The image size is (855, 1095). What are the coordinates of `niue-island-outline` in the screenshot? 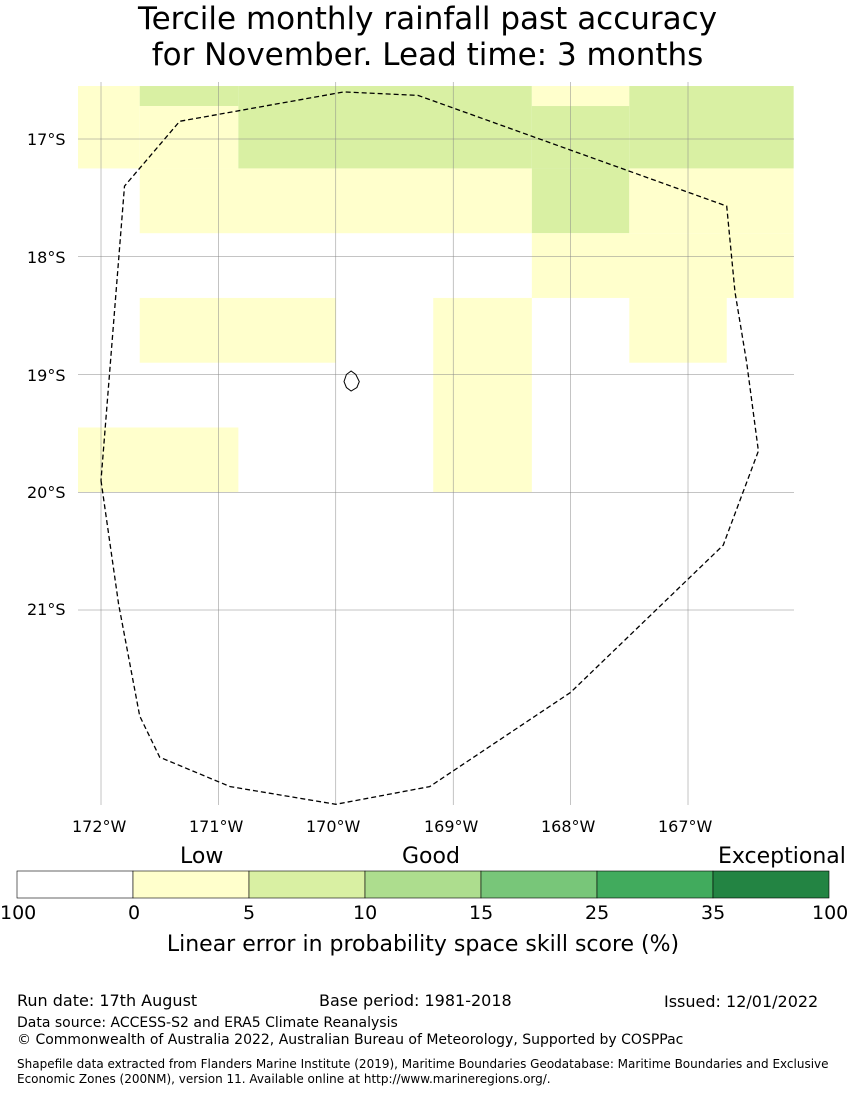 It's located at (351, 381).